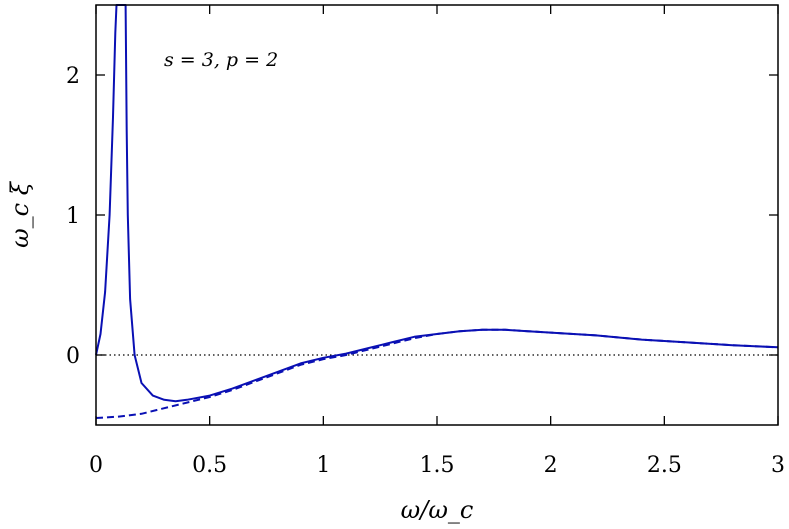 The height and width of the screenshot is (529, 789). Describe the element at coordinates (323, 465) in the screenshot. I see `x-tick-label: 1` at that location.